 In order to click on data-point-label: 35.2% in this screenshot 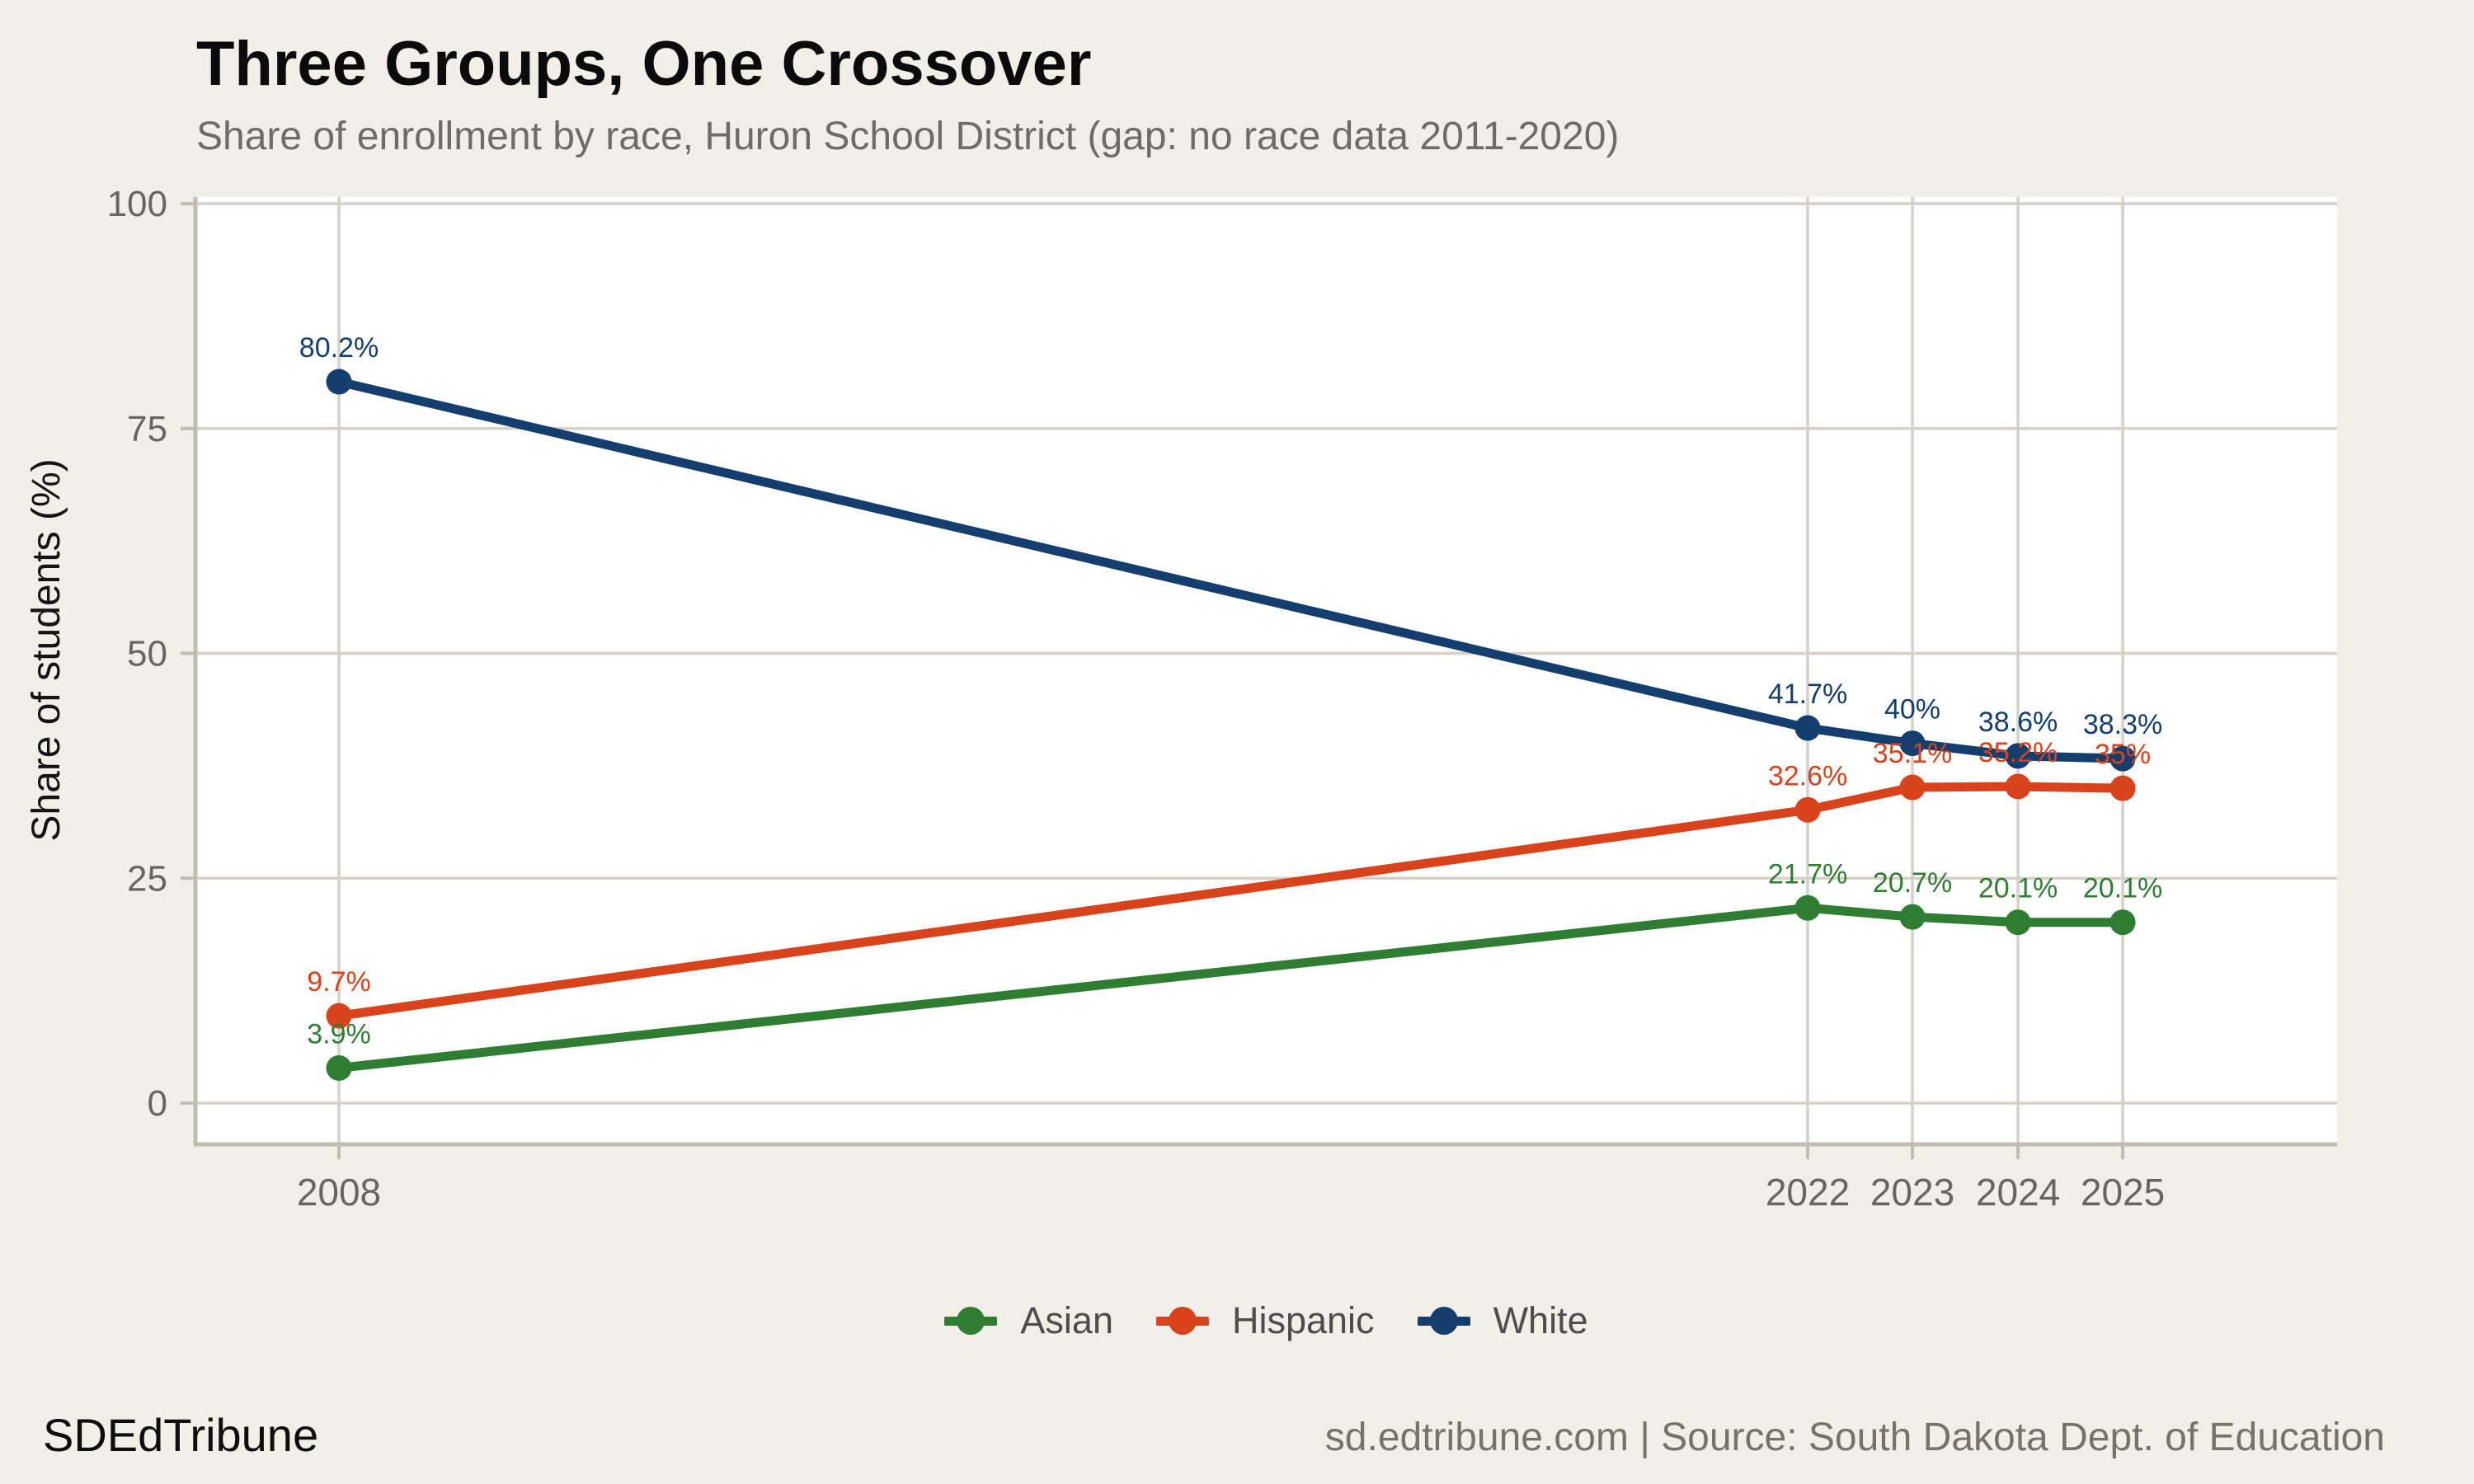, I will do `click(2018, 752)`.